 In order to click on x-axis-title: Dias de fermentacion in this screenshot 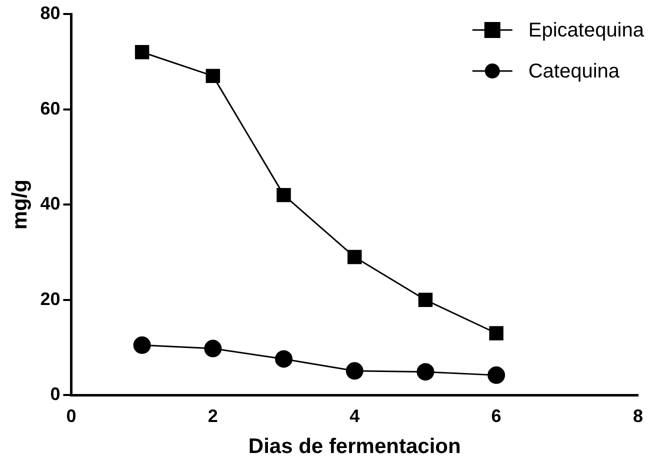, I will do `click(354, 446)`.